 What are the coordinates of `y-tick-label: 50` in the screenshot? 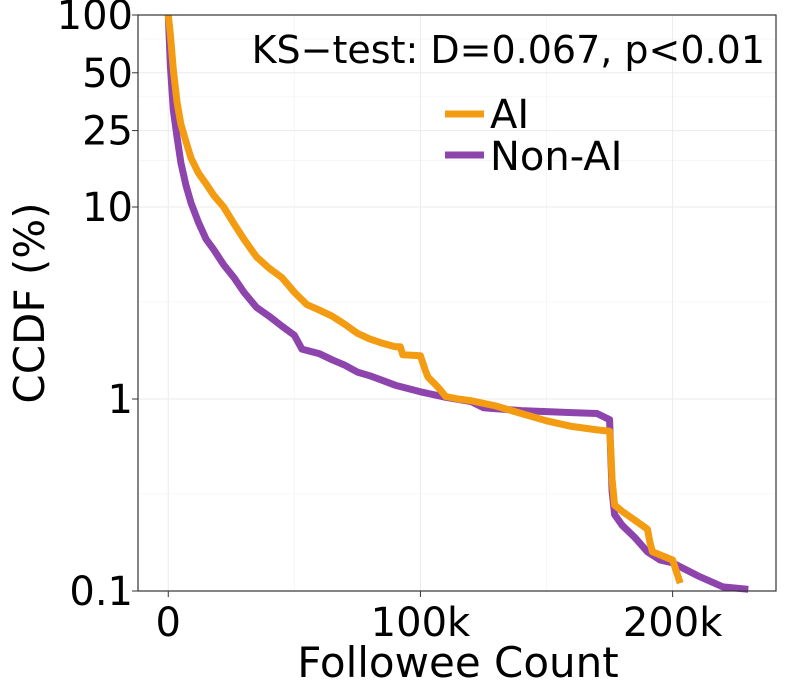 It's located at (107, 74).